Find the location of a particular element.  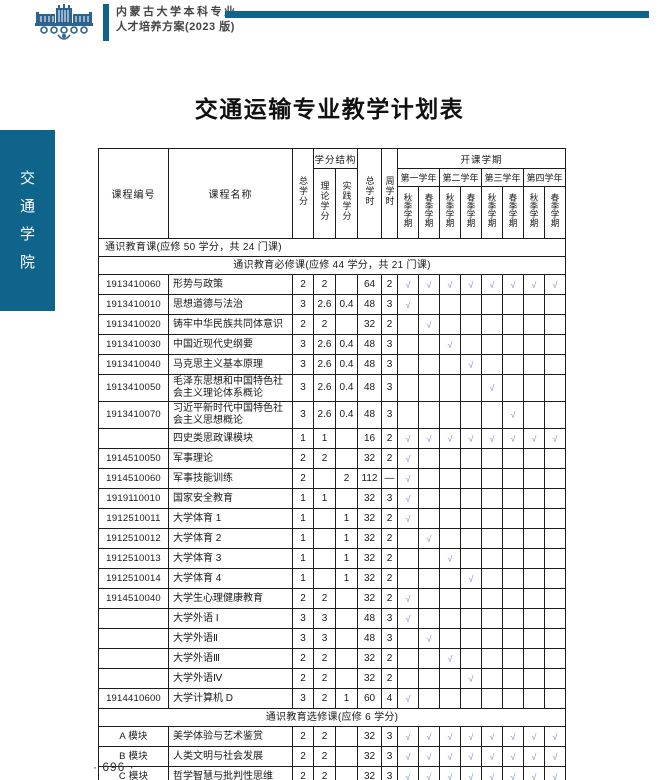

theory-credits-cell is located at coordinates (324, 558).